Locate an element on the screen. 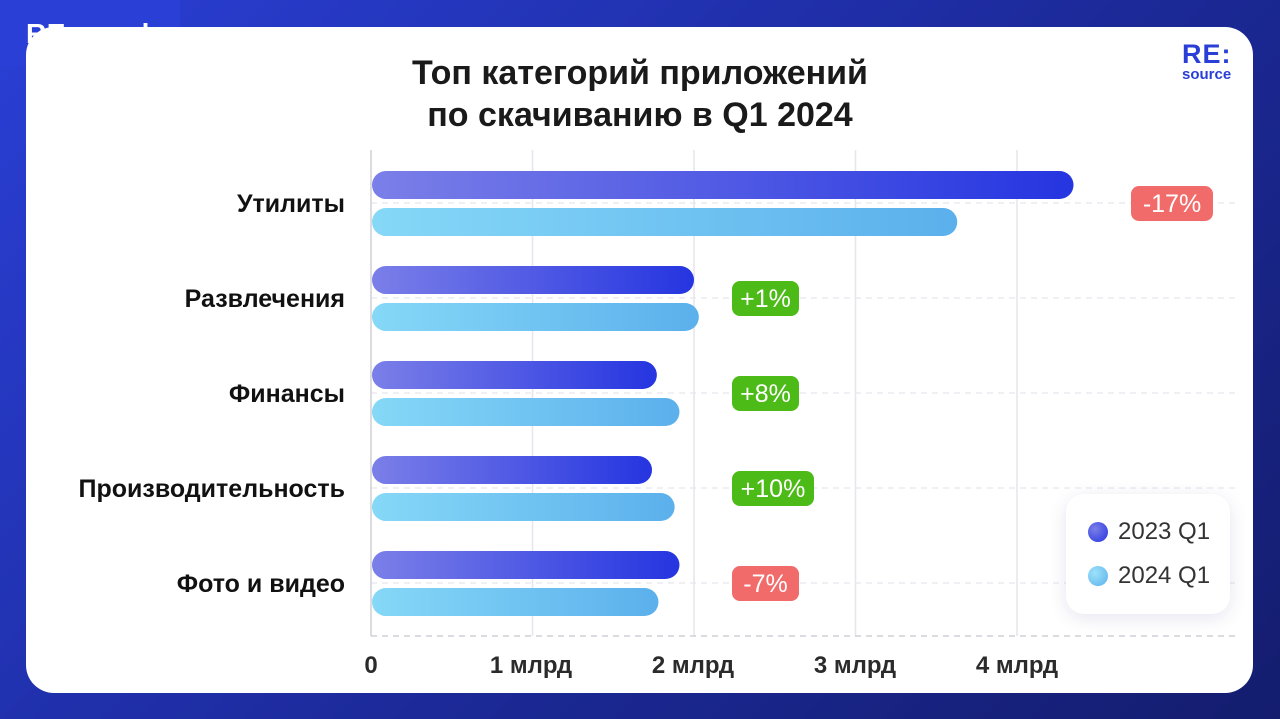  category-label: Производительность is located at coordinates (212, 489).